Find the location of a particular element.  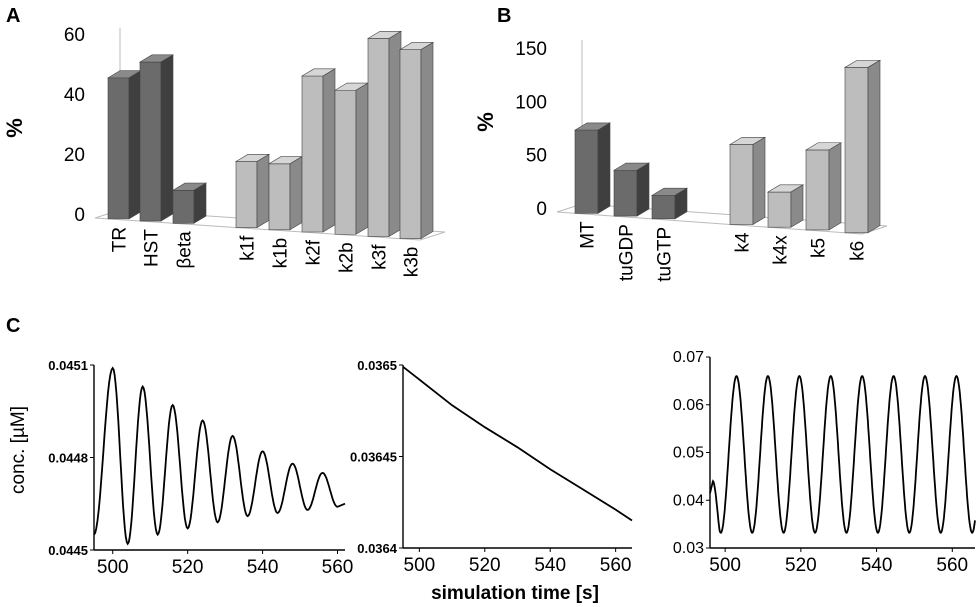

C3-xtick-2: 540 is located at coordinates (877, 565).